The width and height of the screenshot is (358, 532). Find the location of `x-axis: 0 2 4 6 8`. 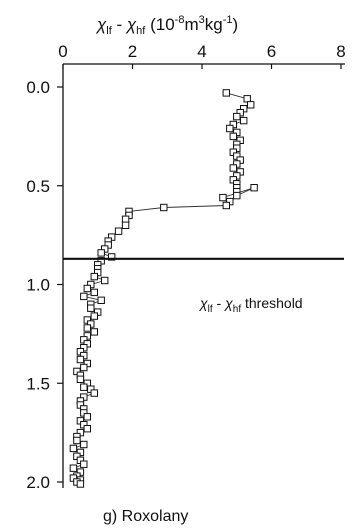

x-axis: 0 2 4 6 8 is located at coordinates (202, 55).